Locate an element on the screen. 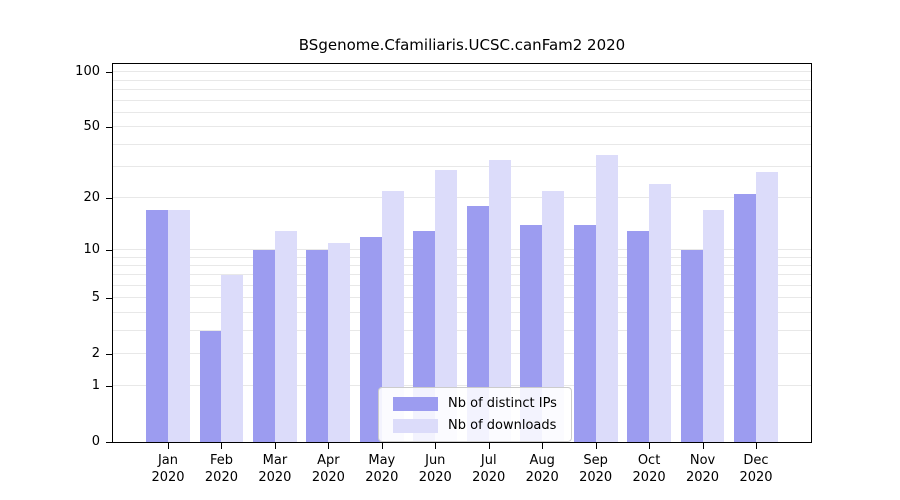  bar-nb-of-distinct-ips-mar is located at coordinates (263, 345).